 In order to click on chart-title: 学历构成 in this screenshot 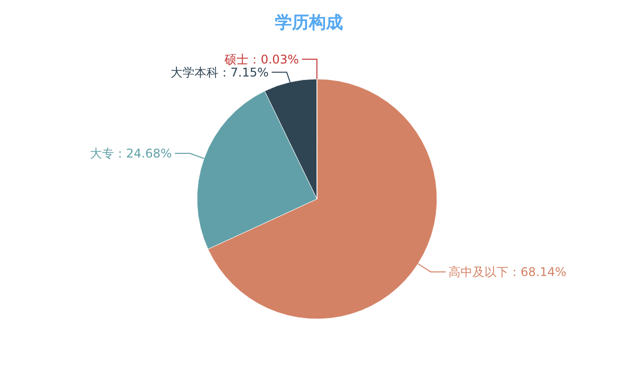, I will do `click(309, 23)`.